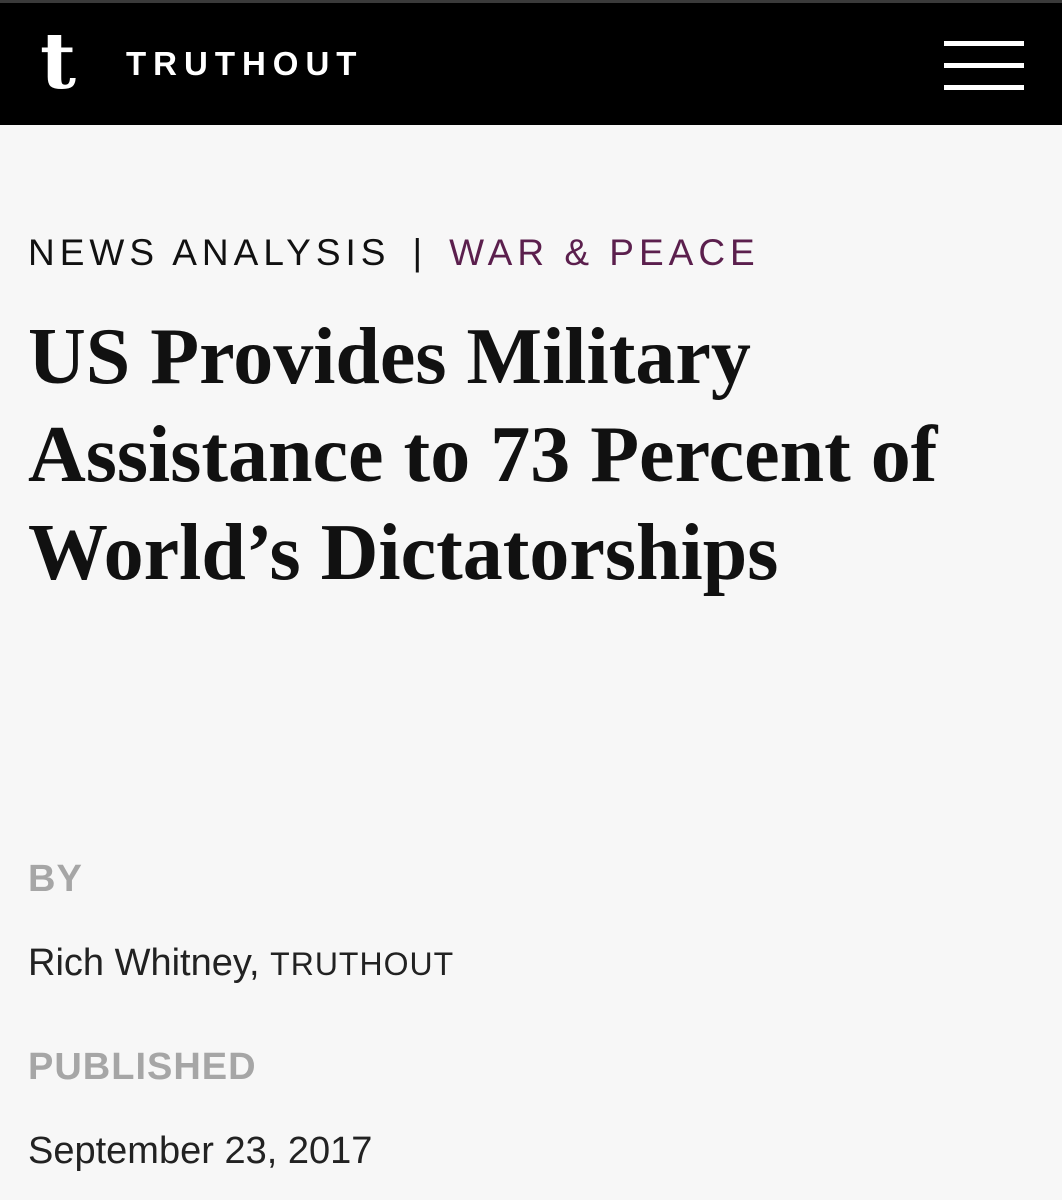 The image size is (1062, 1200). I want to click on brand-name: TRUTHOUT, so click(245, 63).